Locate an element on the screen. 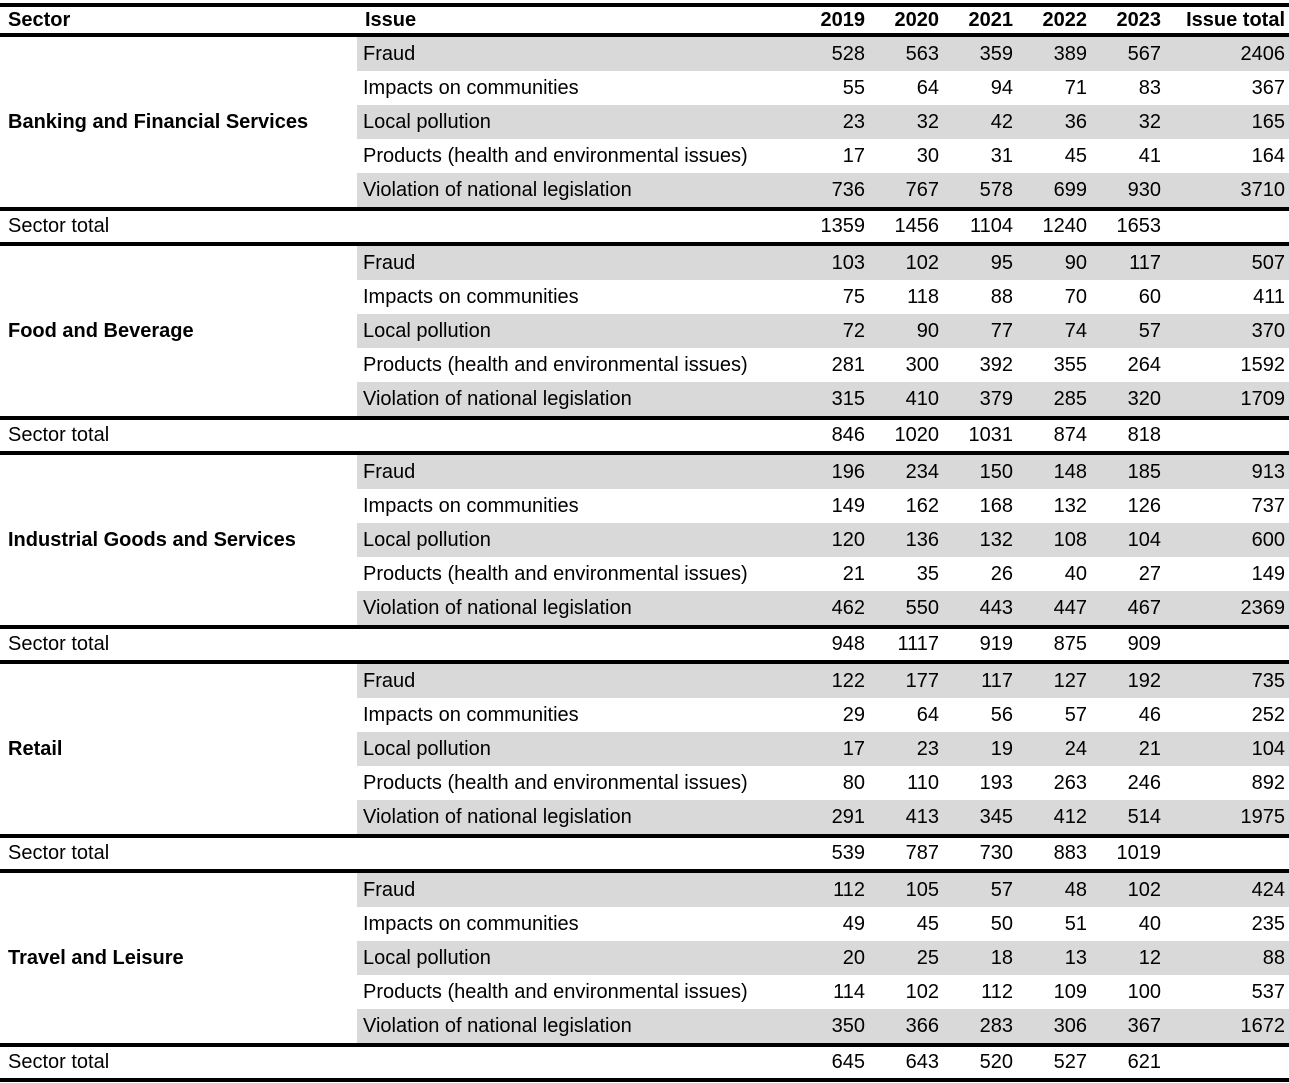 The height and width of the screenshot is (1083, 1289). sector-total-value-cell: 948 is located at coordinates (834, 644).